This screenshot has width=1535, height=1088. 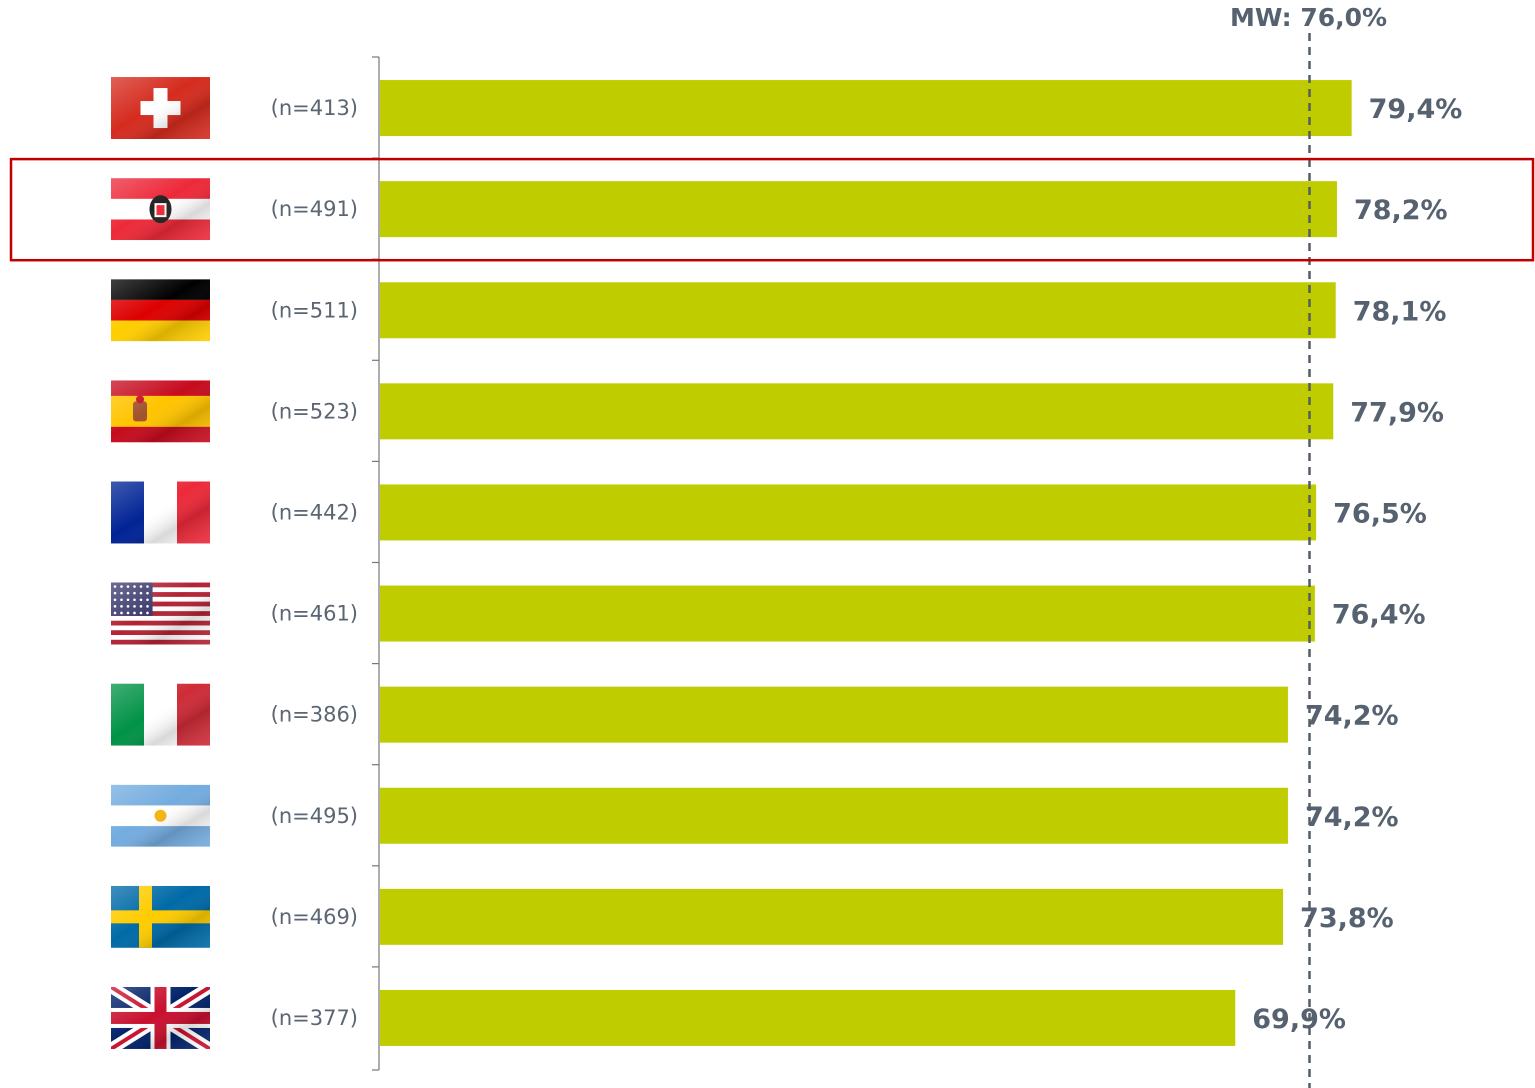 What do you see at coordinates (1308, 545) in the screenshot?
I see `mean-line-group: MW: 76,0%` at bounding box center [1308, 545].